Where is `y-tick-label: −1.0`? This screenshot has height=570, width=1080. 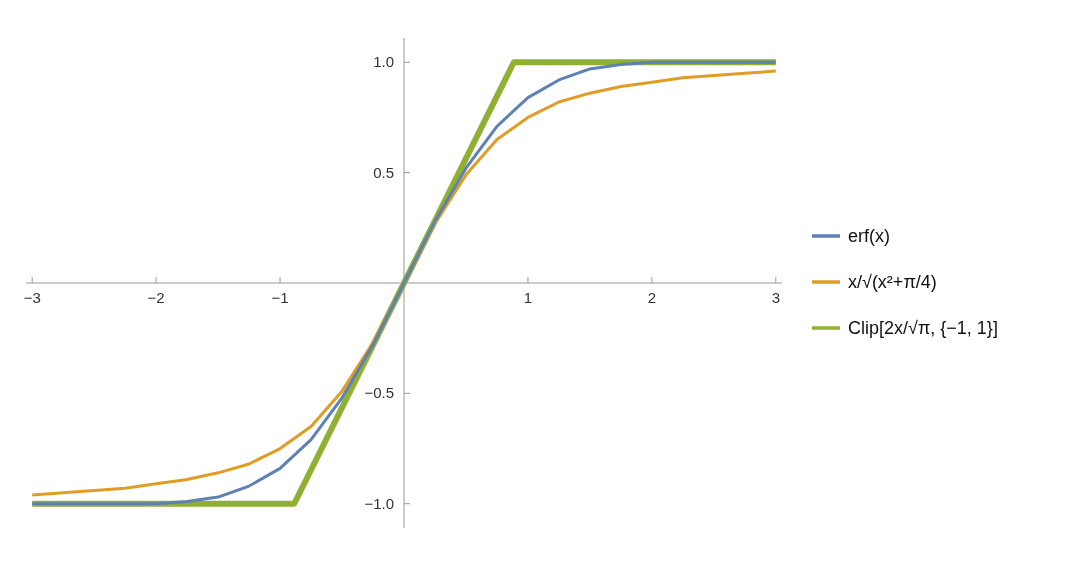 y-tick-label: −1.0 is located at coordinates (379, 503).